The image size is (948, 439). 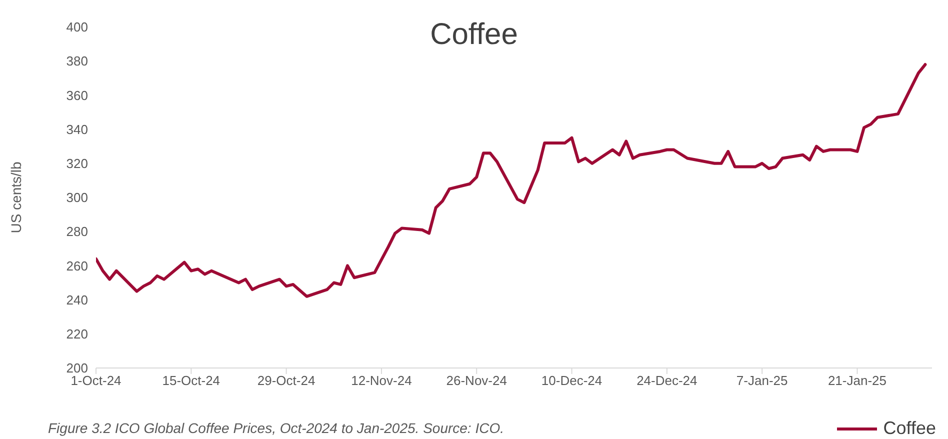 I want to click on chart-title: Coffee, so click(x=474, y=34).